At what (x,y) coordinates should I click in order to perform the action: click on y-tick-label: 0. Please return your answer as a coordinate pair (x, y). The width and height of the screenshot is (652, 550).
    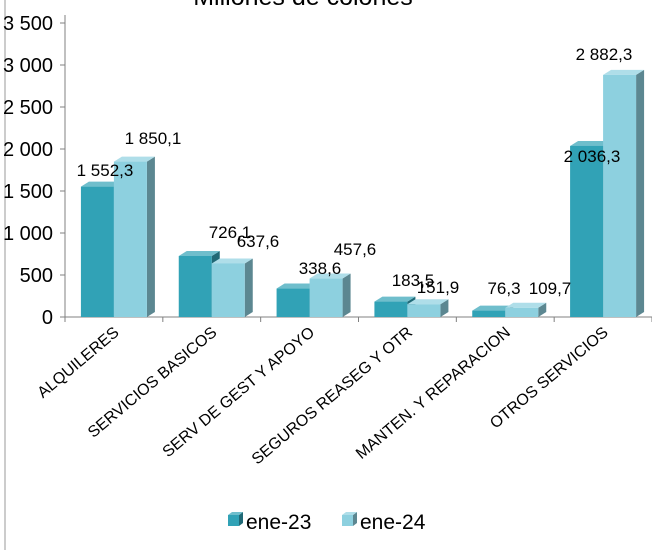
    Looking at the image, I should click on (47, 318).